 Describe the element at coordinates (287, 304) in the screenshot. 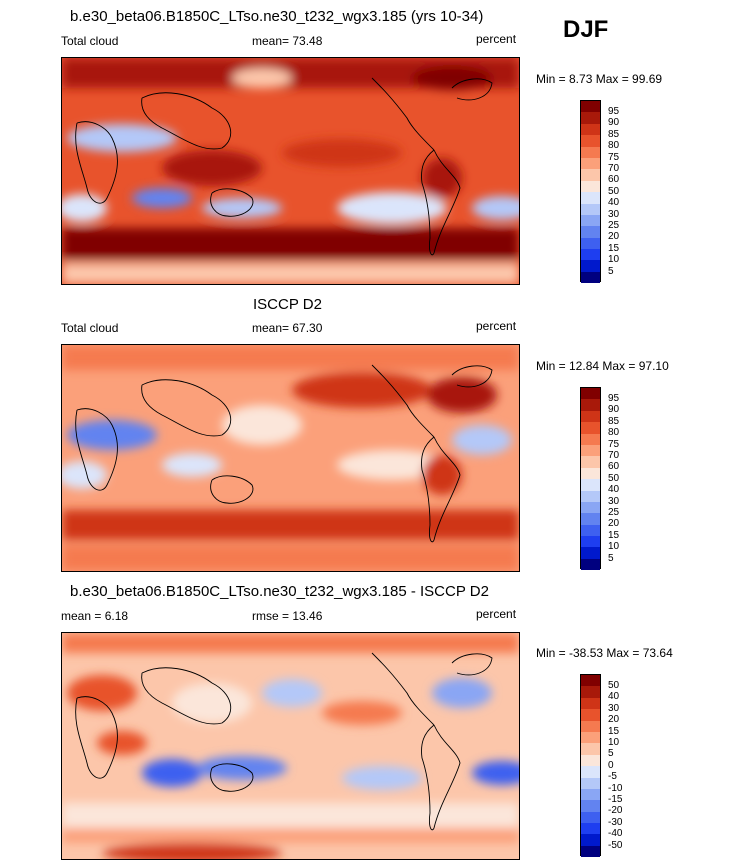

I see `panel-title: ISCCP D2` at that location.